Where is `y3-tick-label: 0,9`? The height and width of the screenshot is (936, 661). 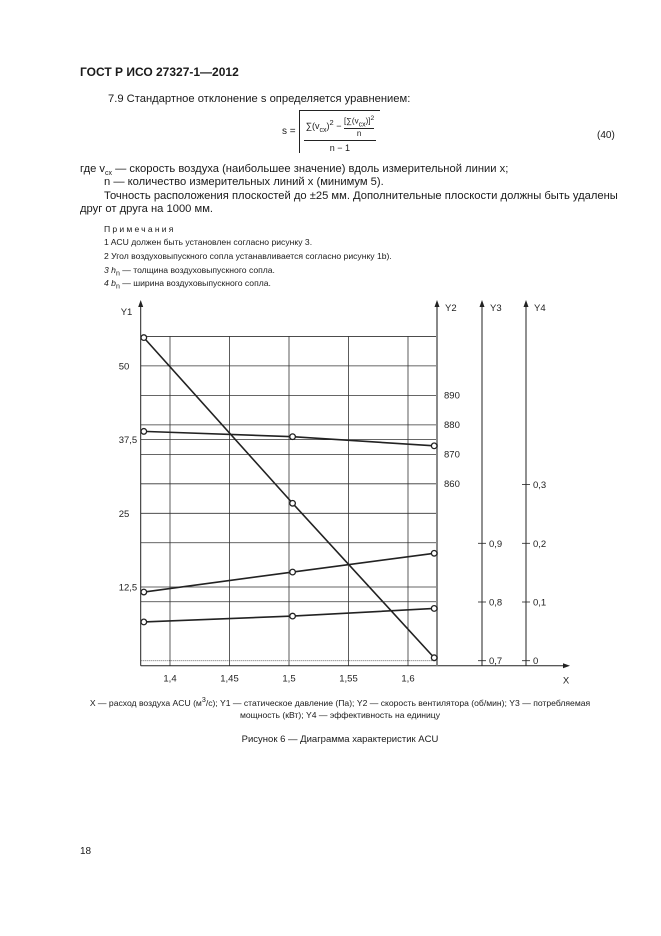
y3-tick-label: 0,9 is located at coordinates (495, 544).